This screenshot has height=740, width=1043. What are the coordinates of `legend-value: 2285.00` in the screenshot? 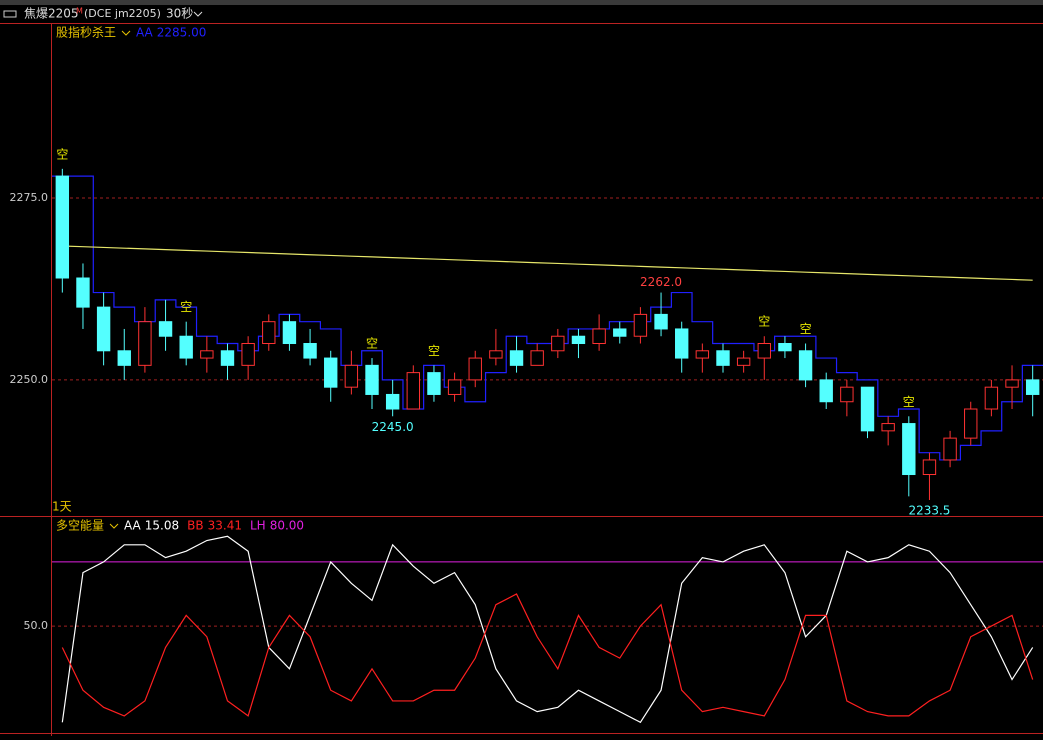 It's located at (182, 33).